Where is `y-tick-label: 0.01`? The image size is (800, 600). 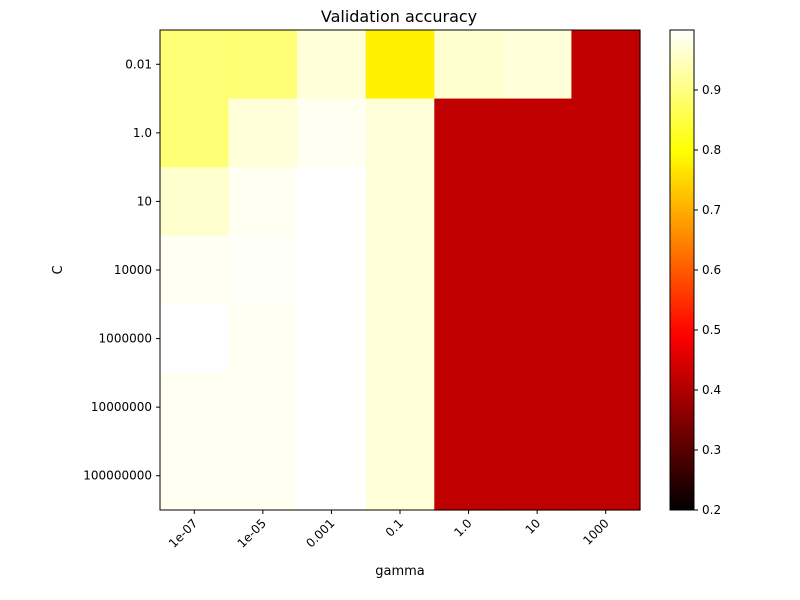
y-tick-label: 0.01 is located at coordinates (138, 64).